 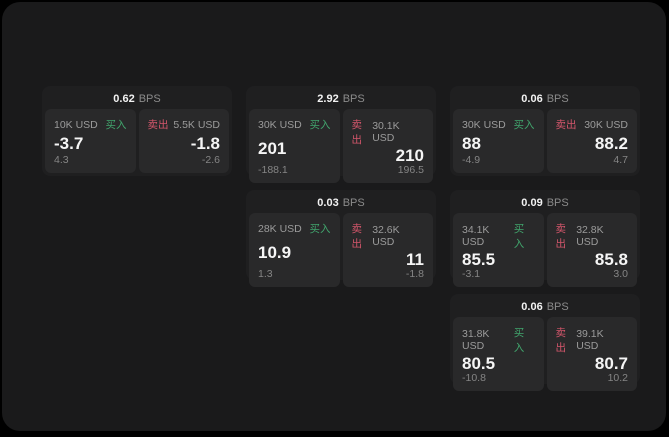 I want to click on sell-amount-label: 32.8K USD, so click(x=590, y=236).